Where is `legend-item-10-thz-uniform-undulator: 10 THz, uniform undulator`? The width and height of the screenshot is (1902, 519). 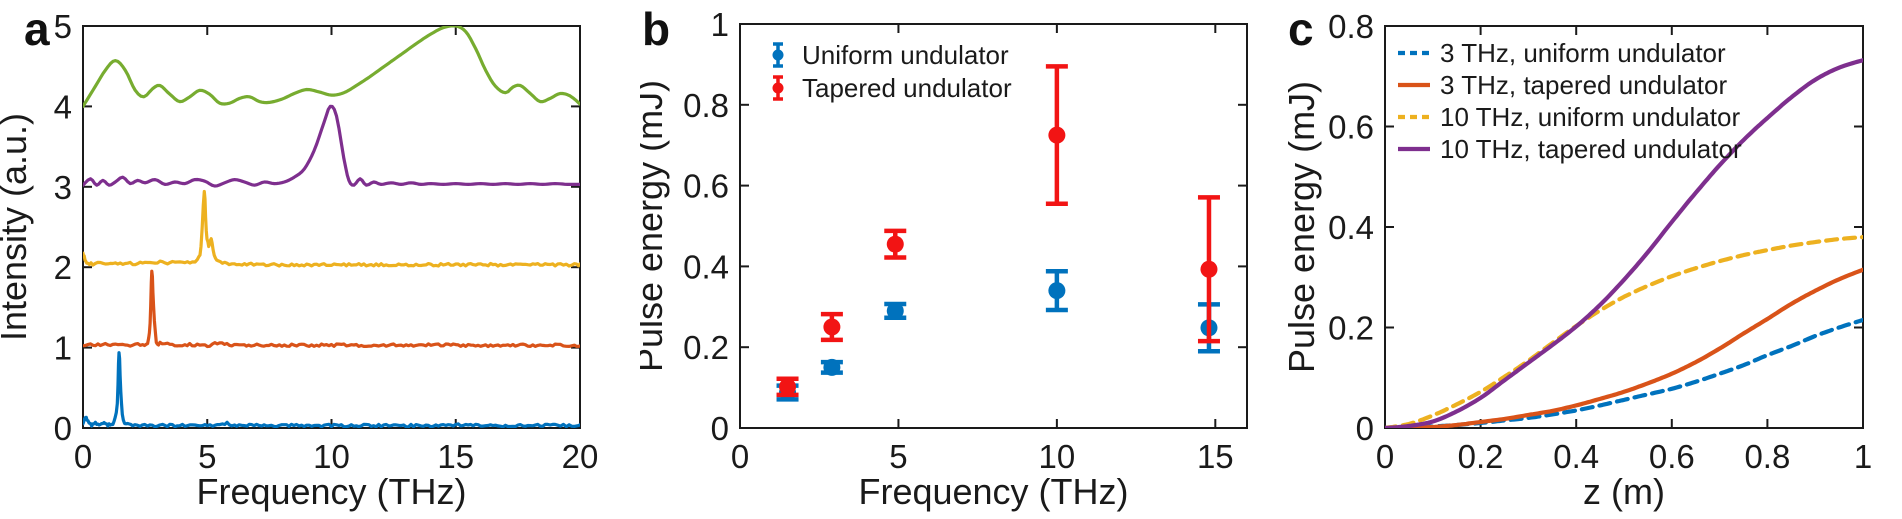 legend-item-10-thz-uniform-undulator: 10 THz, uniform undulator is located at coordinates (1569, 117).